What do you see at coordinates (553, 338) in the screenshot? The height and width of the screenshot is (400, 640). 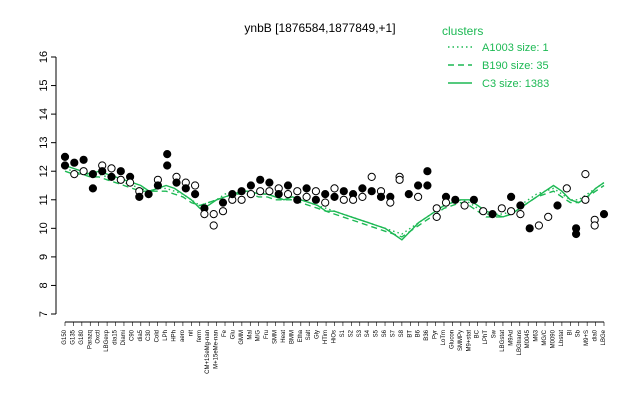 I see `x-tick-label: M0090` at bounding box center [553, 338].